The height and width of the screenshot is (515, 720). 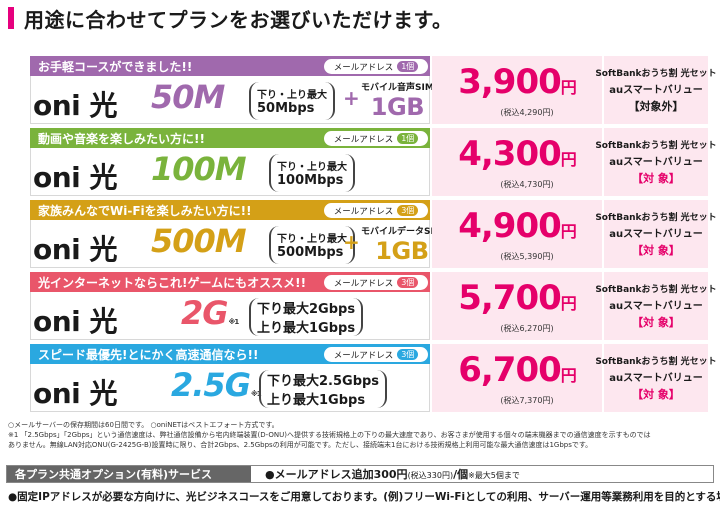 What do you see at coordinates (517, 373) in the screenshot?
I see `plan-price: 6,700円` at bounding box center [517, 373].